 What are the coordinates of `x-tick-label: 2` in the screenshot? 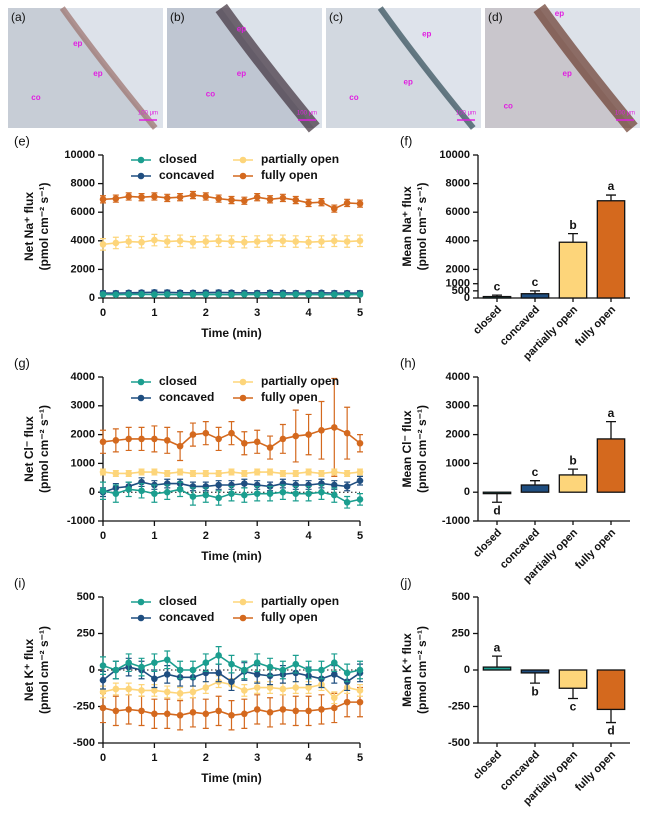 It's located at (206, 536).